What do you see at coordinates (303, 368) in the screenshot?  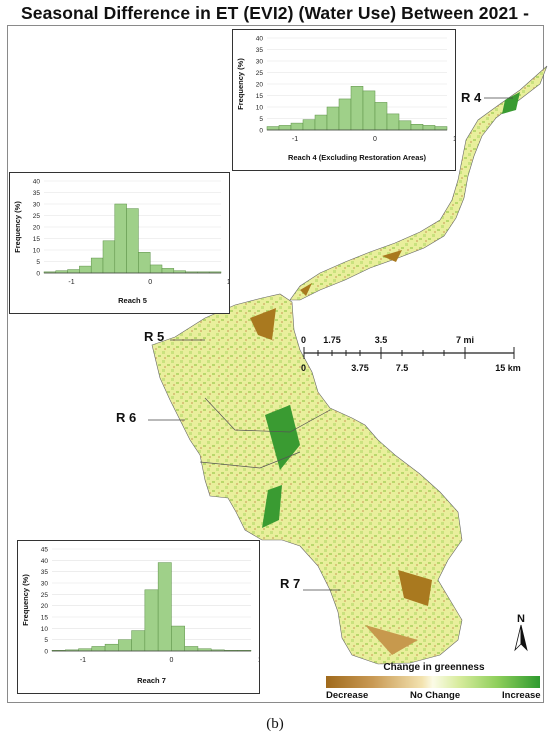 I see `scale-km-0: 0` at bounding box center [303, 368].